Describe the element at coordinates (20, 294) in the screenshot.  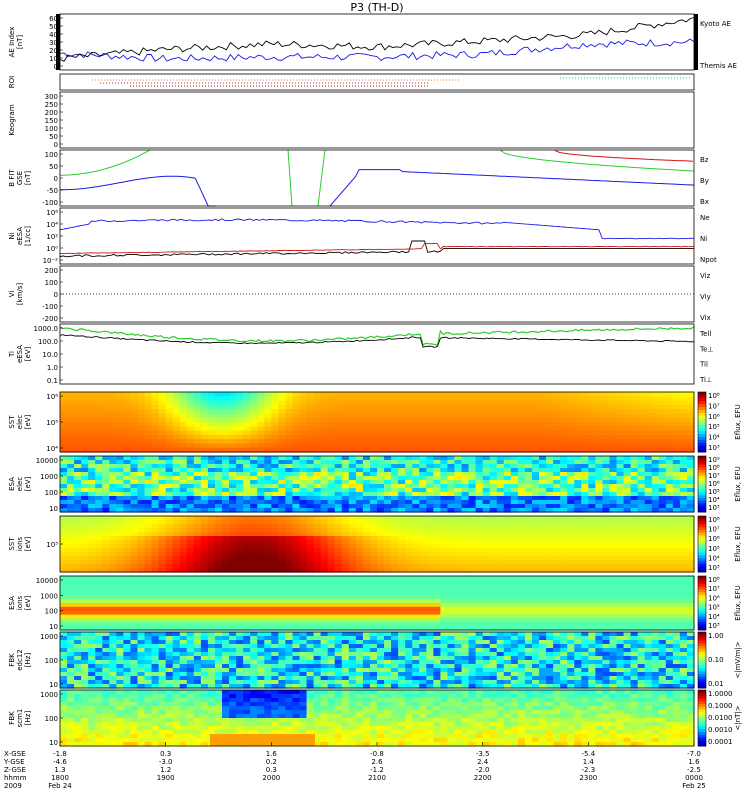
I see `ylabel-velocity: [km/s]` at that location.